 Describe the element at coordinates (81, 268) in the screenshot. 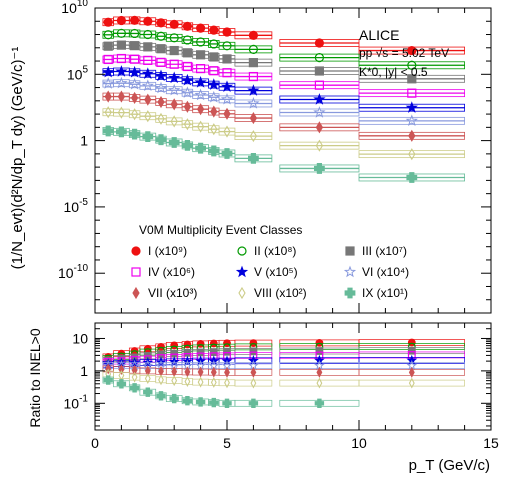

I see `tick-exponent: -10` at that location.